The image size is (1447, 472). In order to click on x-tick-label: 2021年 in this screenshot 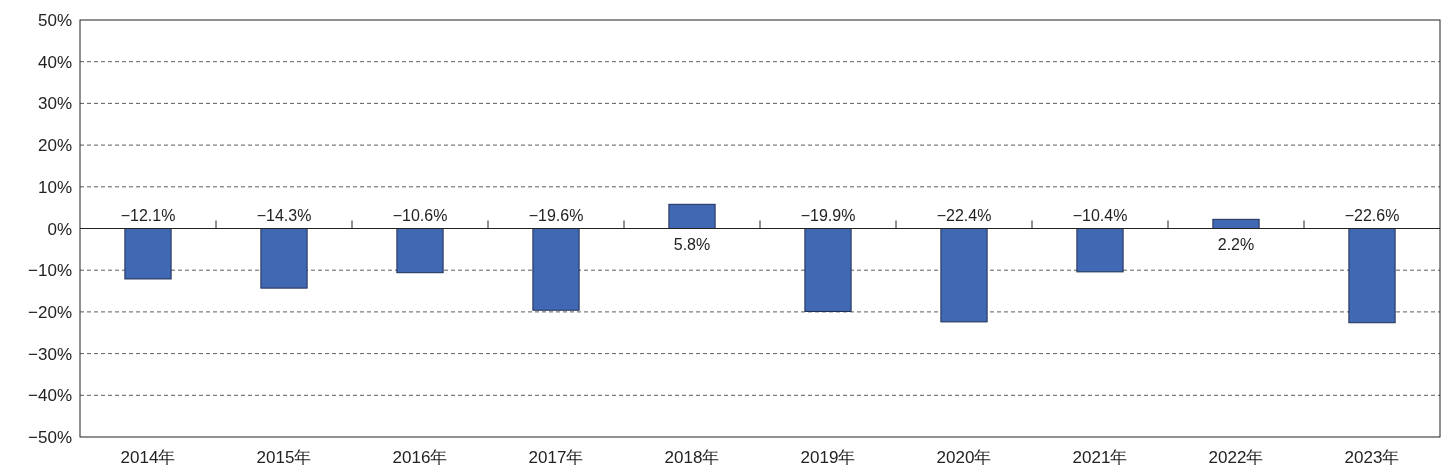, I will do `click(1100, 457)`.